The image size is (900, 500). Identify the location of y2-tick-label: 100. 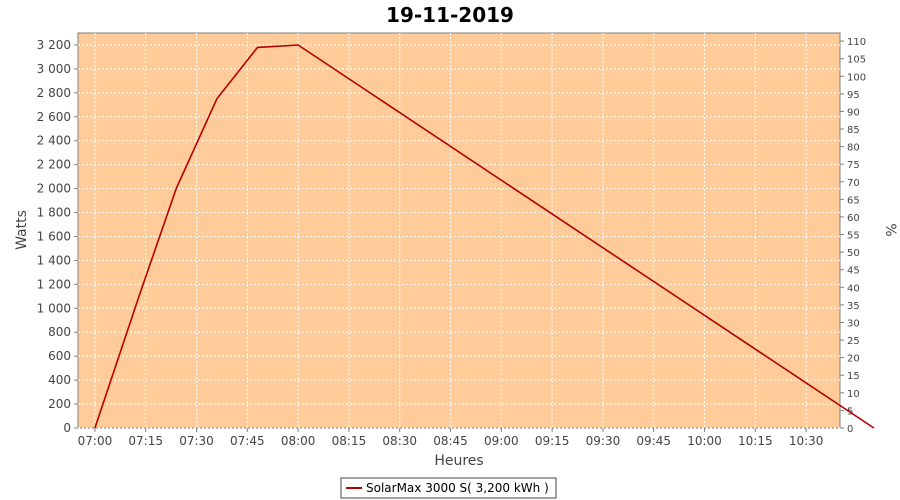
(856, 77).